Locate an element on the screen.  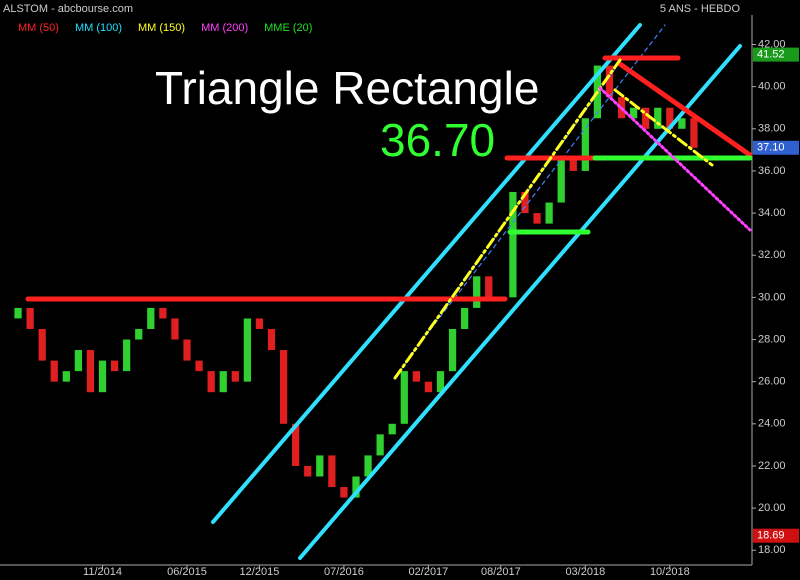
y-tick-label: 18.00 is located at coordinates (772, 550).